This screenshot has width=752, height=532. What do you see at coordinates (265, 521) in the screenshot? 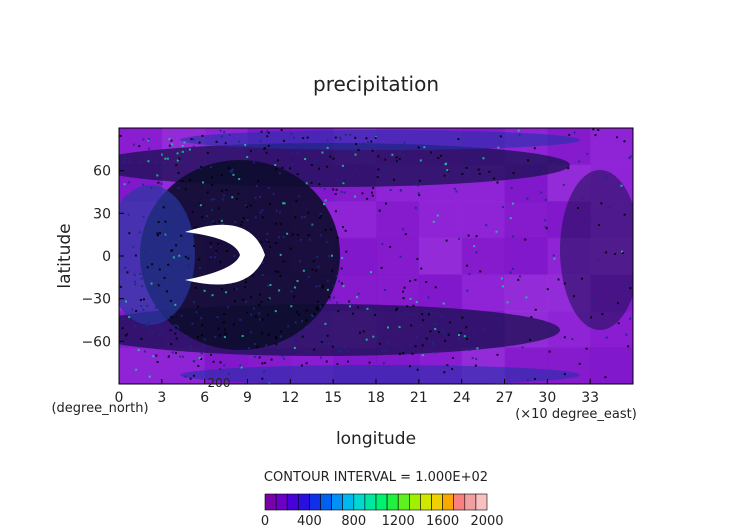
I see `colorbar-tick-label: 0` at bounding box center [265, 521].